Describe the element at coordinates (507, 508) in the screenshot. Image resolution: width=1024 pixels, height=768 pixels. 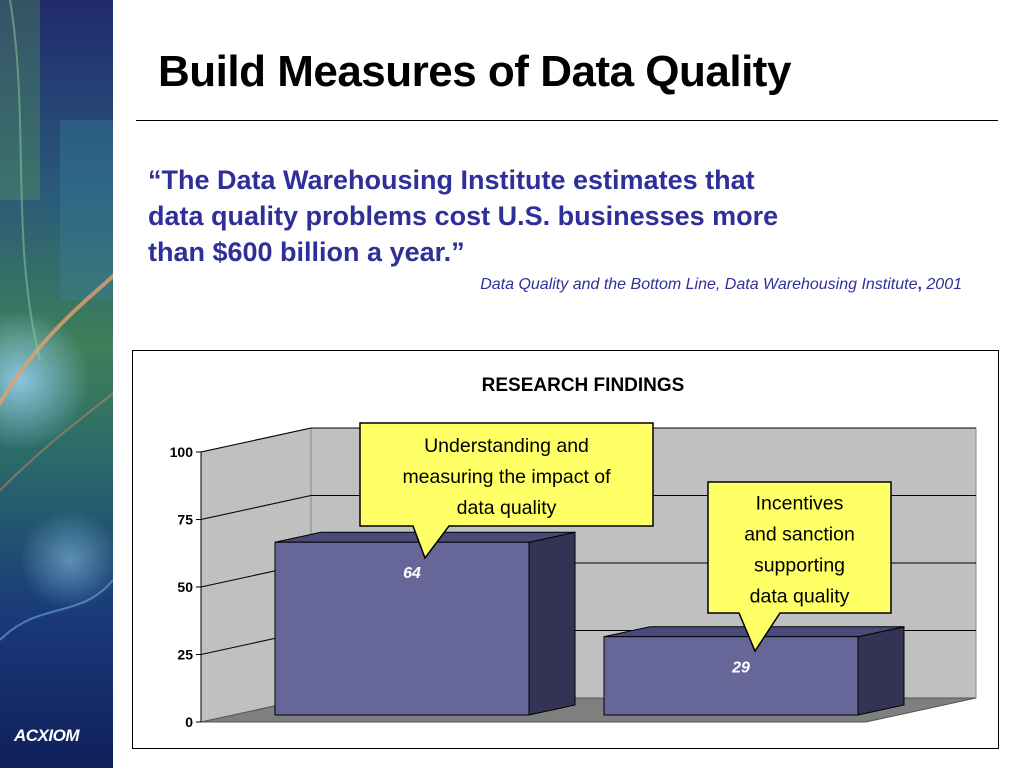
I see `callout-1-line-3: data quality` at that location.